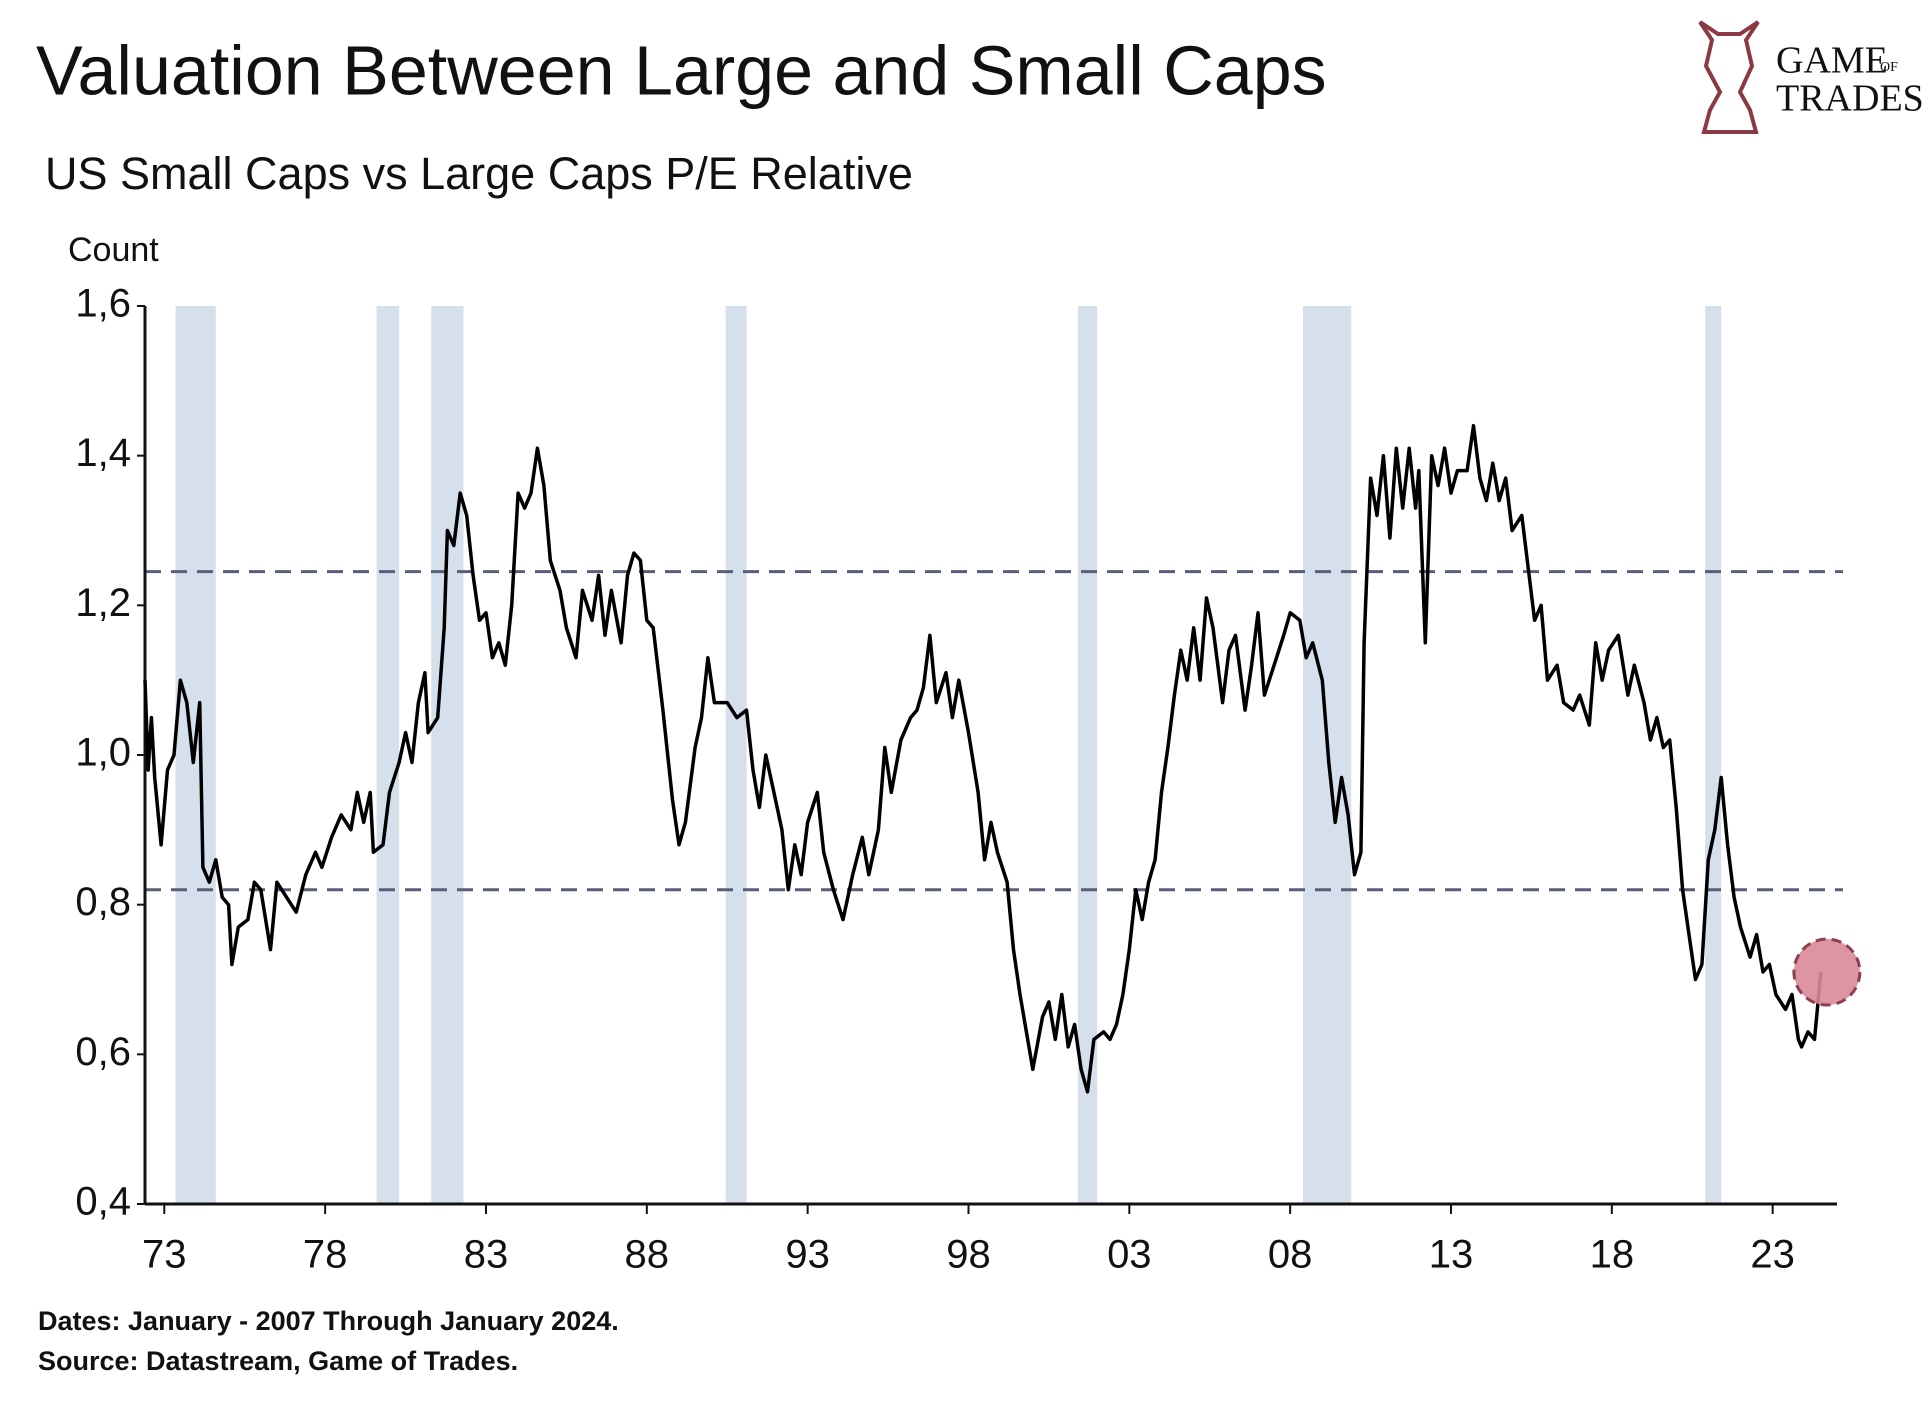  Describe the element at coordinates (113, 250) in the screenshot. I see `y-axis-label: Count` at that location.